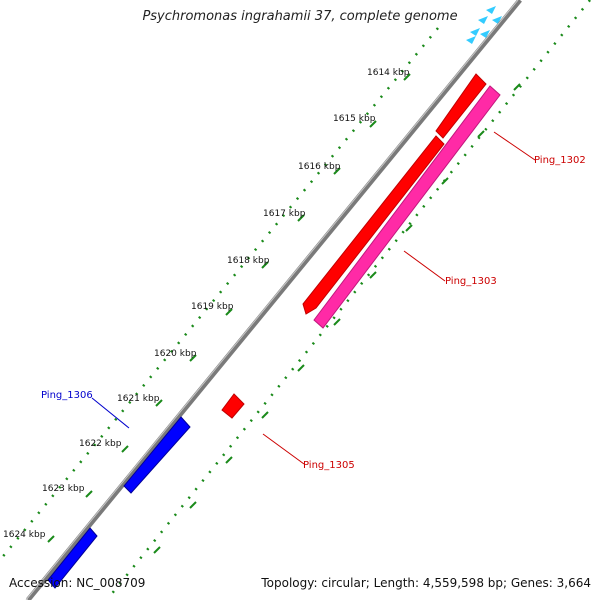 This screenshot has height=600, width=600. I want to click on tick-label: 1619 kbp, so click(212, 307).